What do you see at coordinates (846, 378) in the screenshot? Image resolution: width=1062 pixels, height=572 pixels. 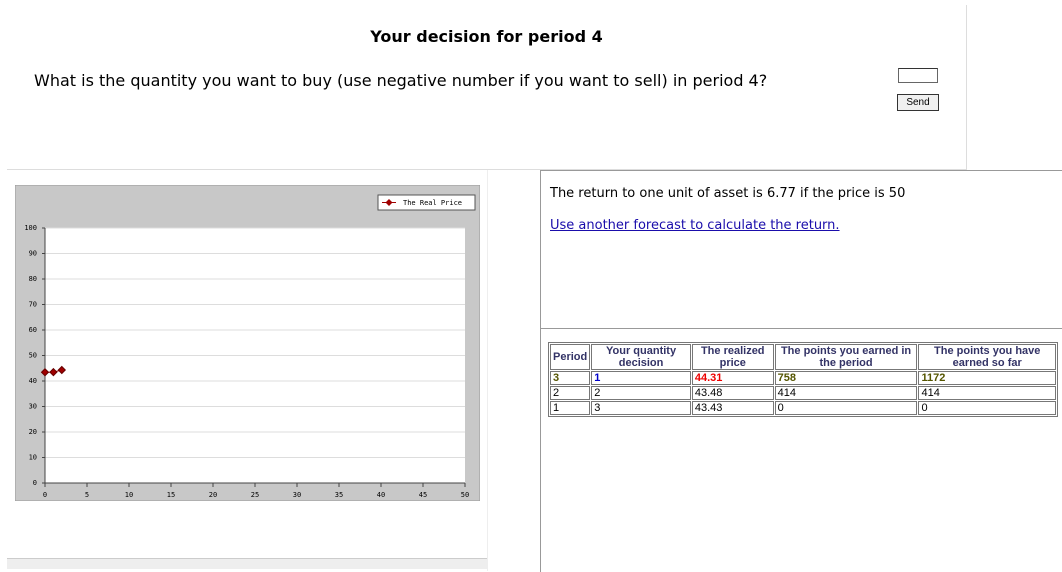 I see `data-cell: 758` at bounding box center [846, 378].